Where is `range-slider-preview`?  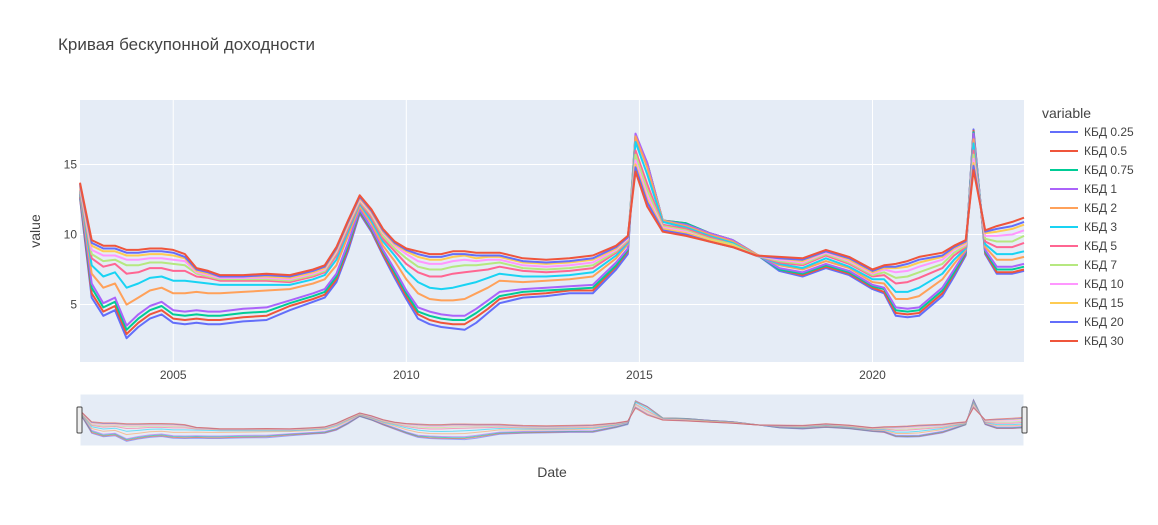 range-slider-preview is located at coordinates (552, 420).